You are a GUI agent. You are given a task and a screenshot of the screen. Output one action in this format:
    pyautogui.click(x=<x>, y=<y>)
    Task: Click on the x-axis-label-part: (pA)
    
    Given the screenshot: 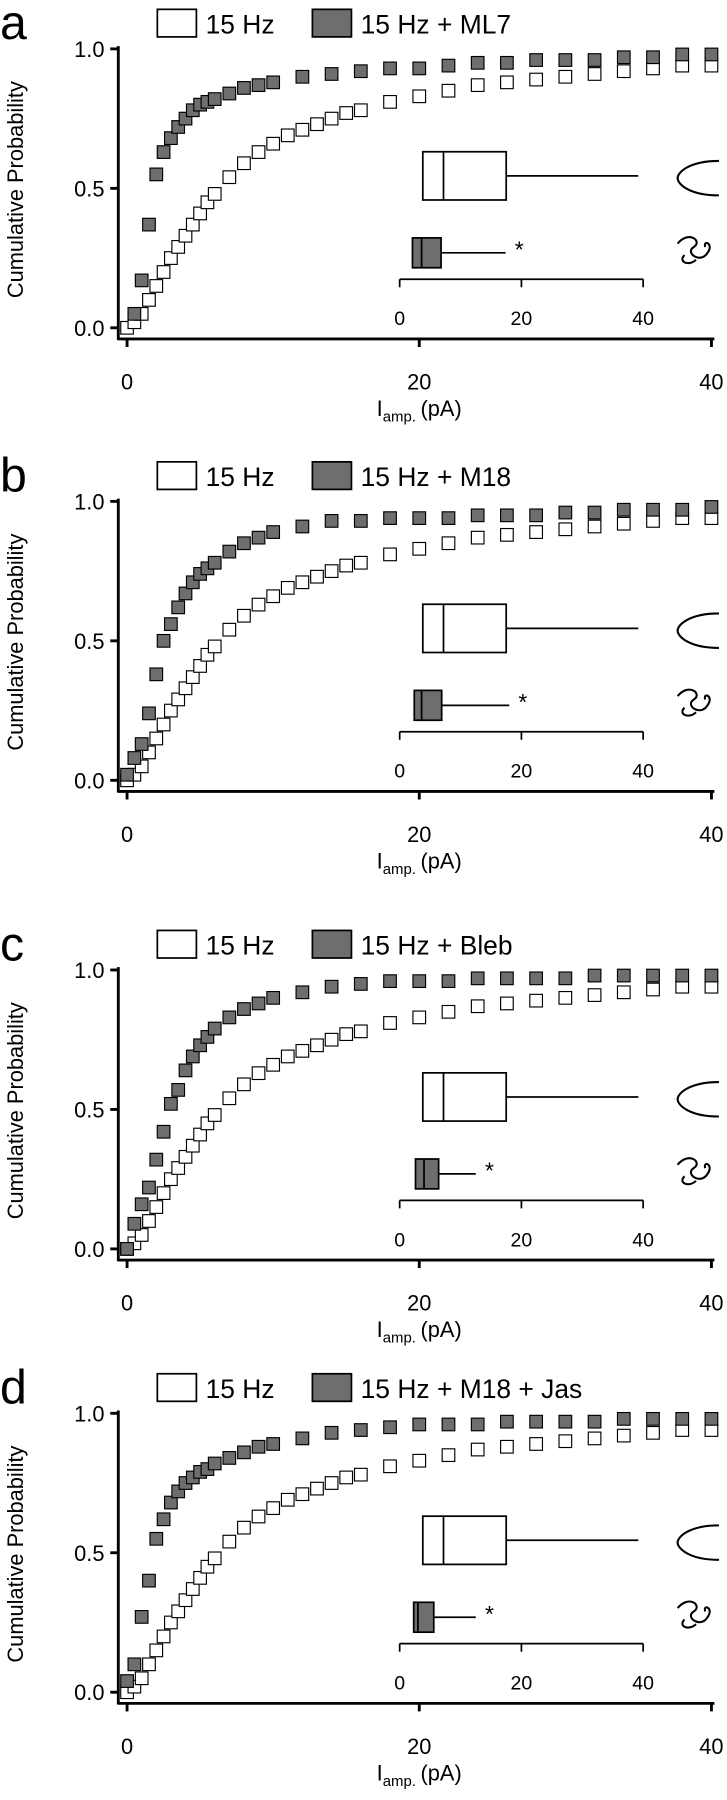 What is the action you would take?
    pyautogui.click(x=441, y=1329)
    